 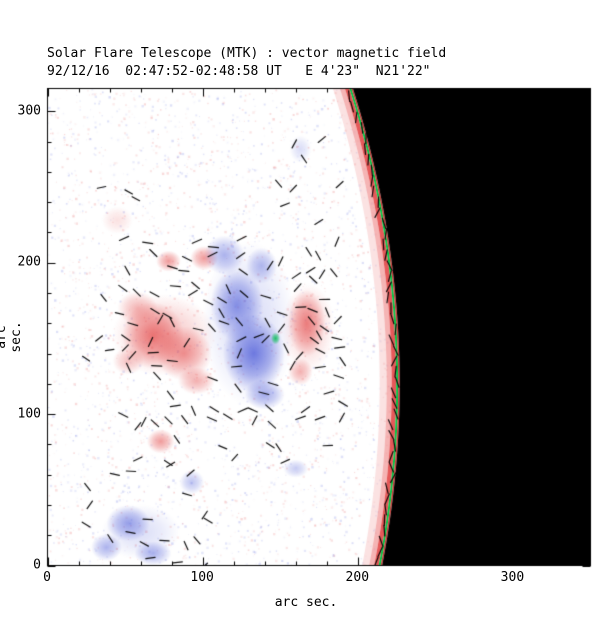 What do you see at coordinates (37, 565) in the screenshot?
I see `y-tick-label: 0` at bounding box center [37, 565].